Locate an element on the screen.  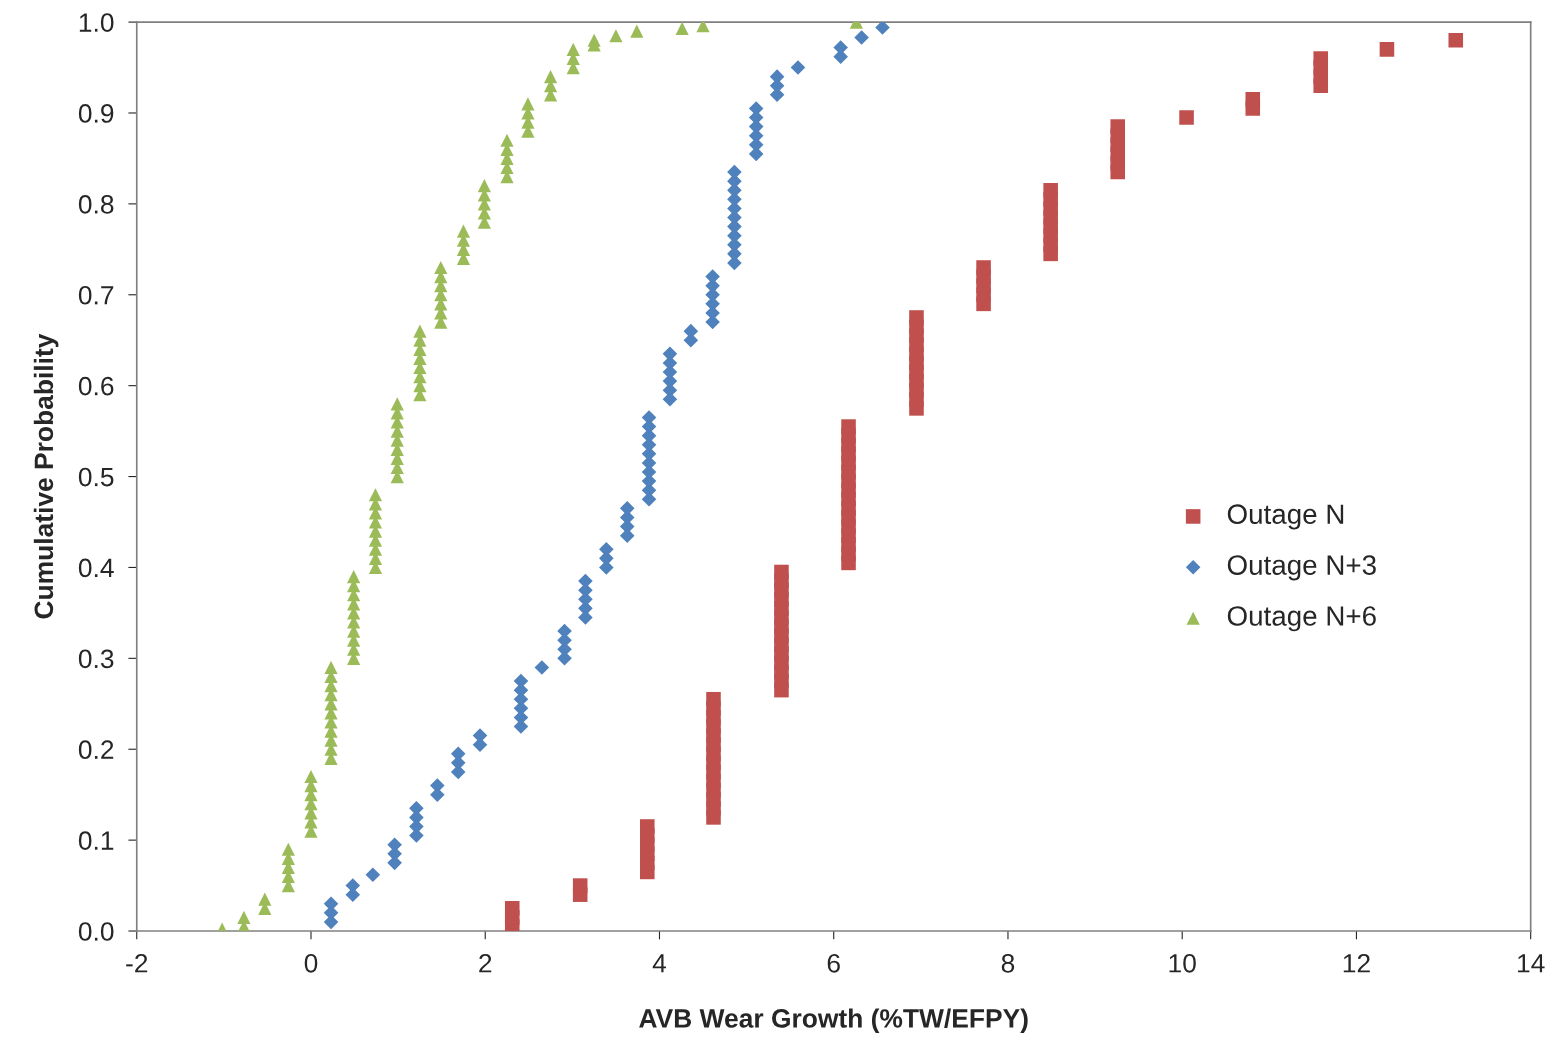
x-tick-label: 6 is located at coordinates (833, 963).